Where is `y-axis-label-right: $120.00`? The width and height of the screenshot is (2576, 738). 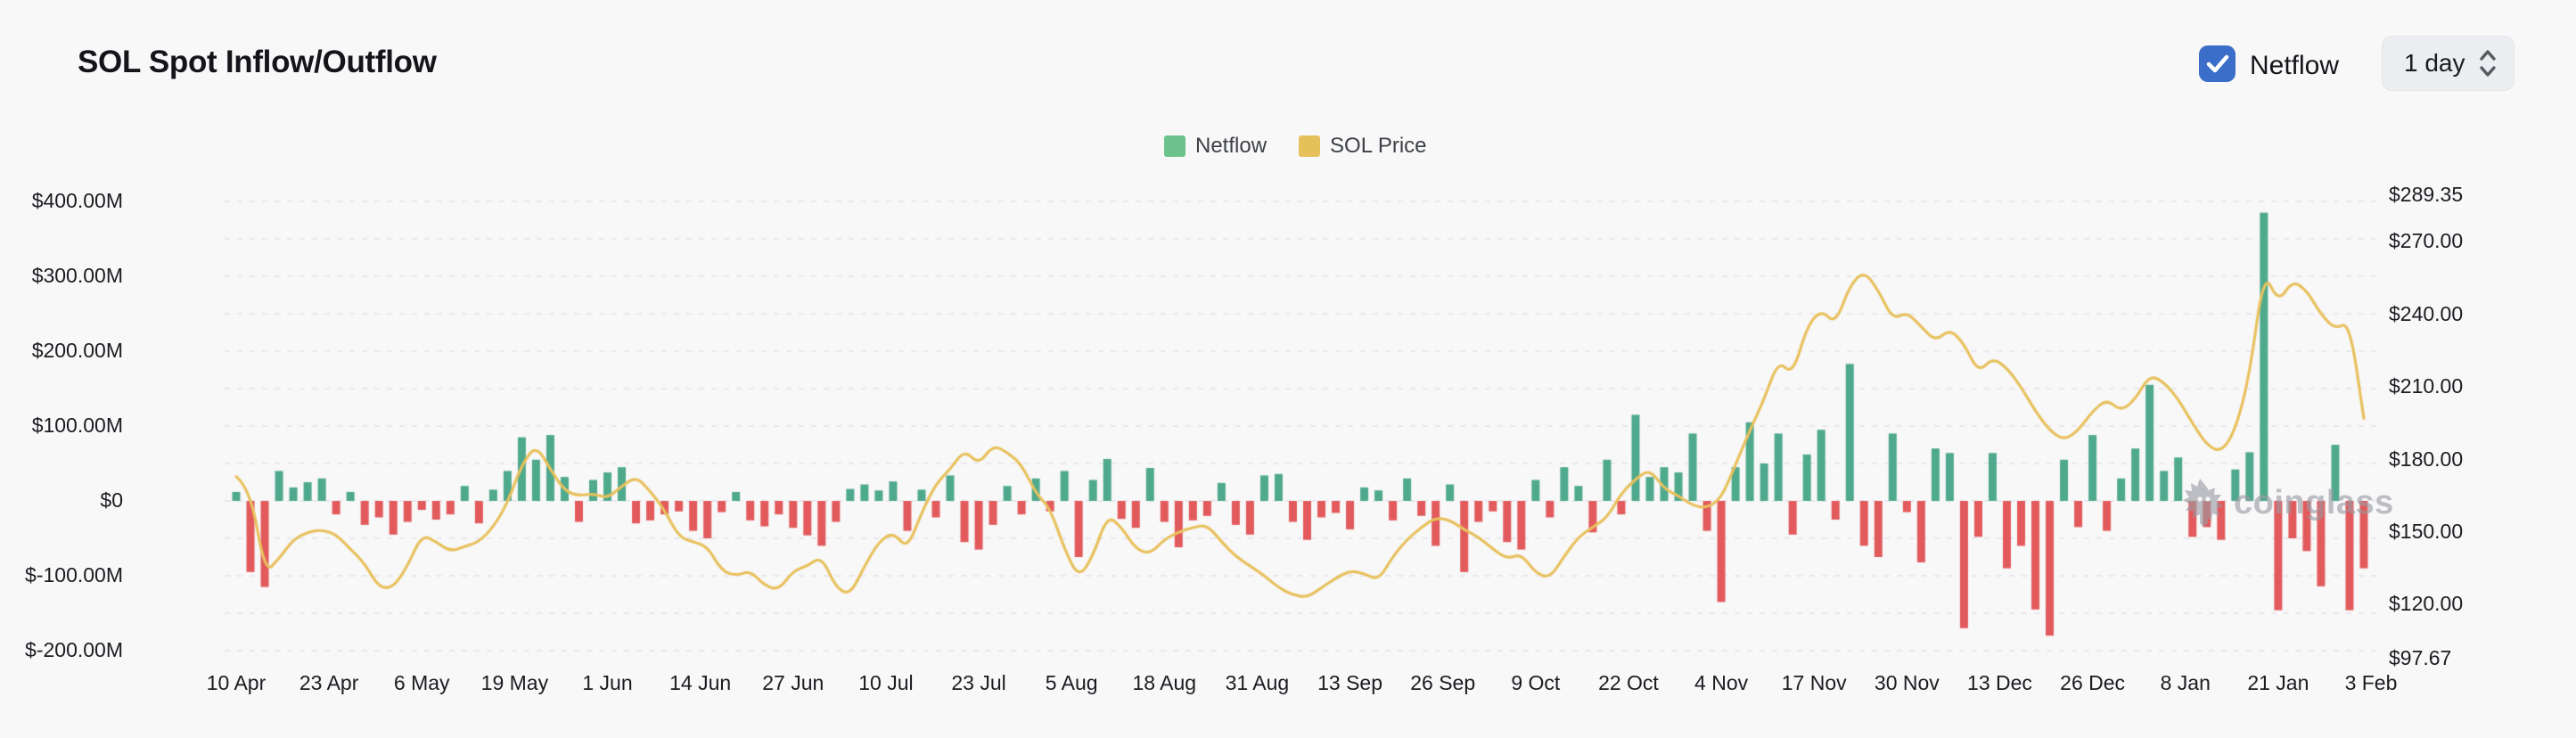 y-axis-label-right: $120.00 is located at coordinates (2426, 604).